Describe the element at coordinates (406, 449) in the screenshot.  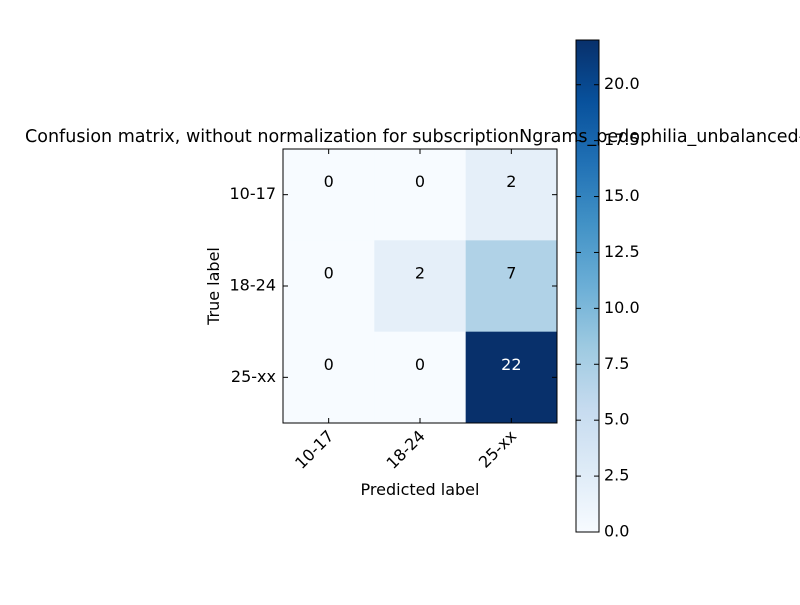
I see `x-tick-label: 18-24` at that location.